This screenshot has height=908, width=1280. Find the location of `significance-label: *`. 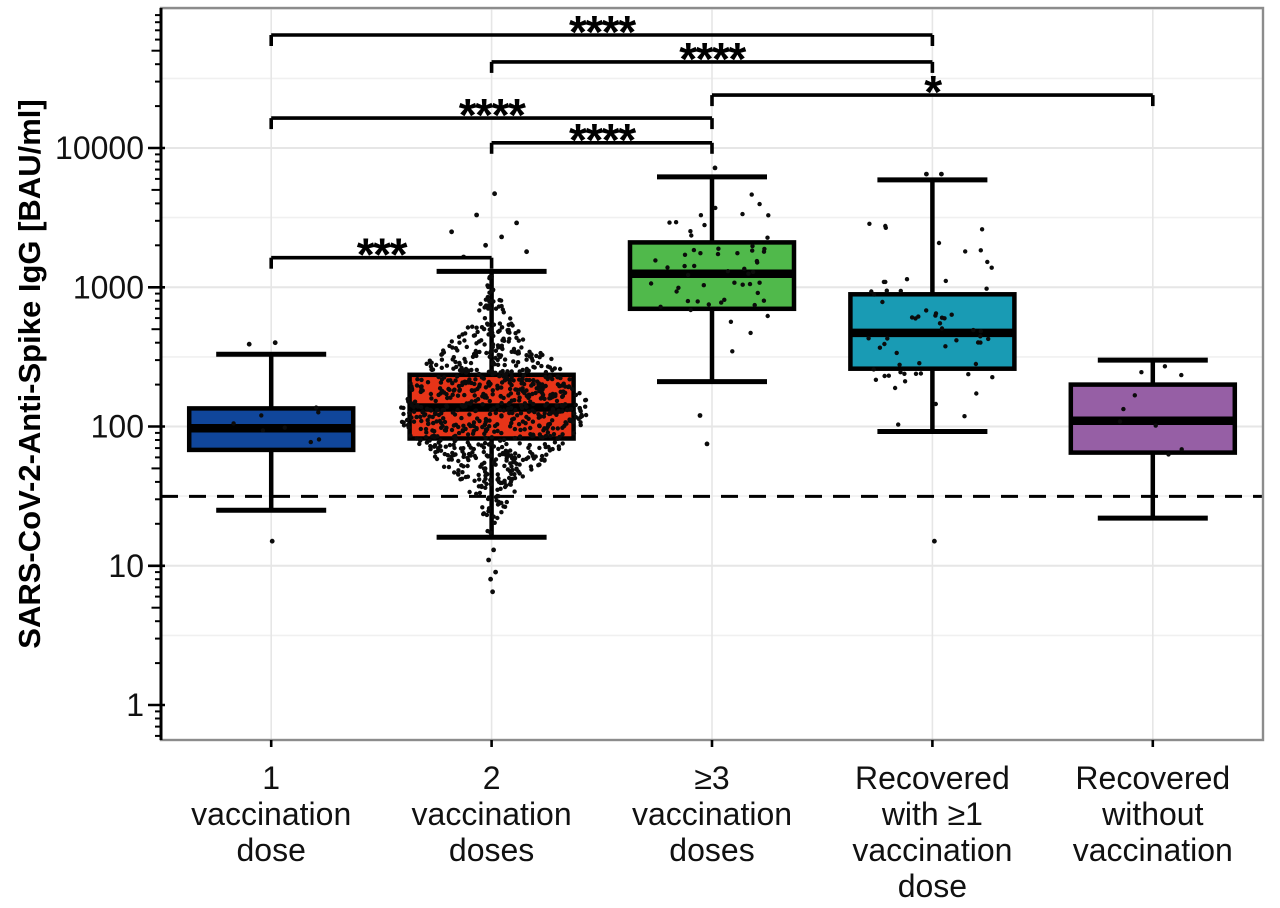

significance-label: * is located at coordinates (933, 92).